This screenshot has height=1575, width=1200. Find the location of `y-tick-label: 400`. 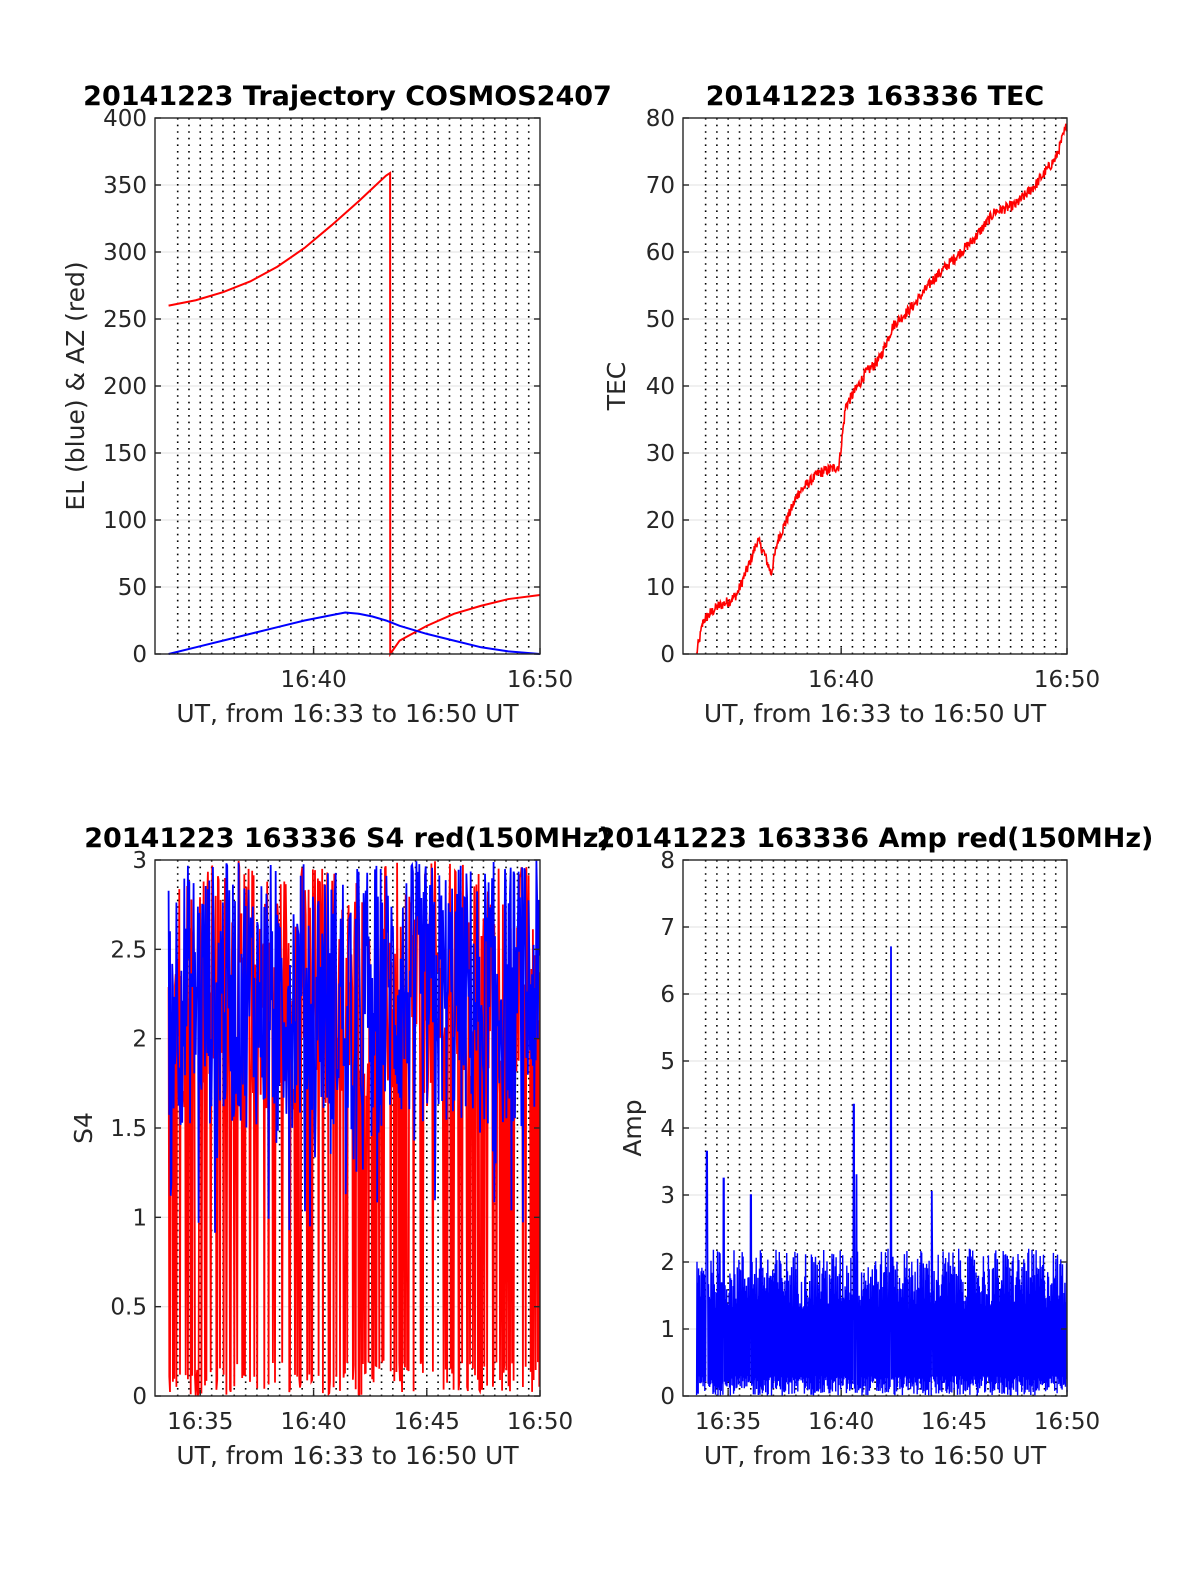

y-tick-label: 400 is located at coordinates (125, 119).